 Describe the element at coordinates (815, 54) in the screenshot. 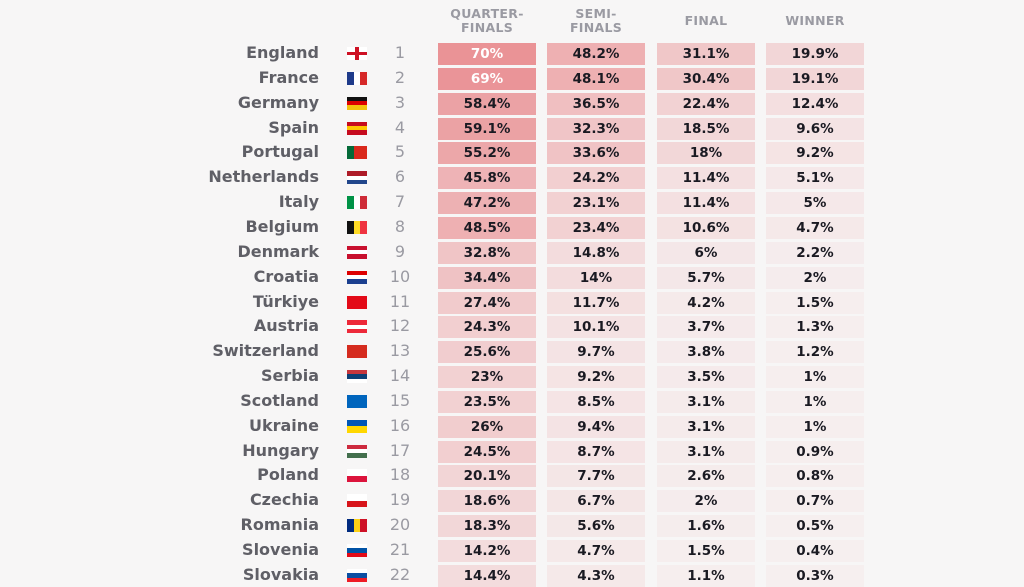

I see `probability-cell: 19.9%` at that location.